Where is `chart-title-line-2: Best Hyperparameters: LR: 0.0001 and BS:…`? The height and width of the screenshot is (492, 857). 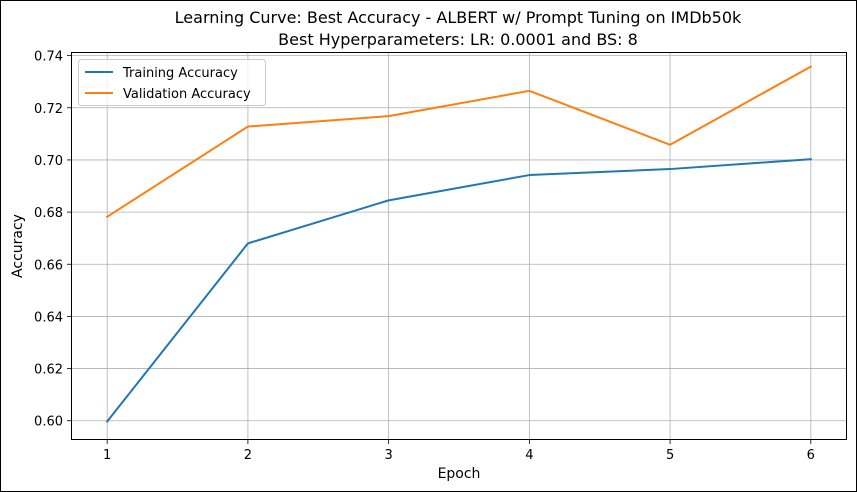 chart-title-line-2: Best Hyperparameters: LR: 0.0001 and BS:… is located at coordinates (458, 39).